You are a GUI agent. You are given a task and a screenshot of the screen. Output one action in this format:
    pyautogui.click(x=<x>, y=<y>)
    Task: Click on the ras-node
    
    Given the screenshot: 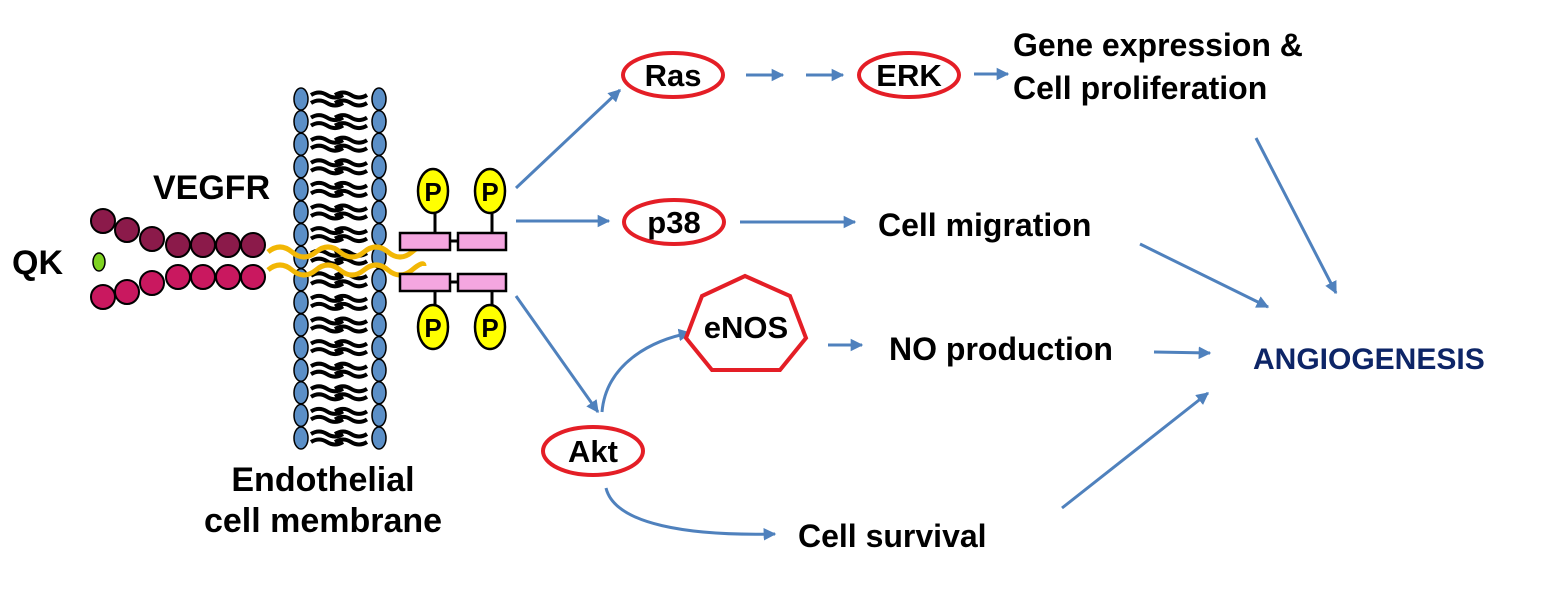 What is the action you would take?
    pyautogui.click(x=673, y=75)
    